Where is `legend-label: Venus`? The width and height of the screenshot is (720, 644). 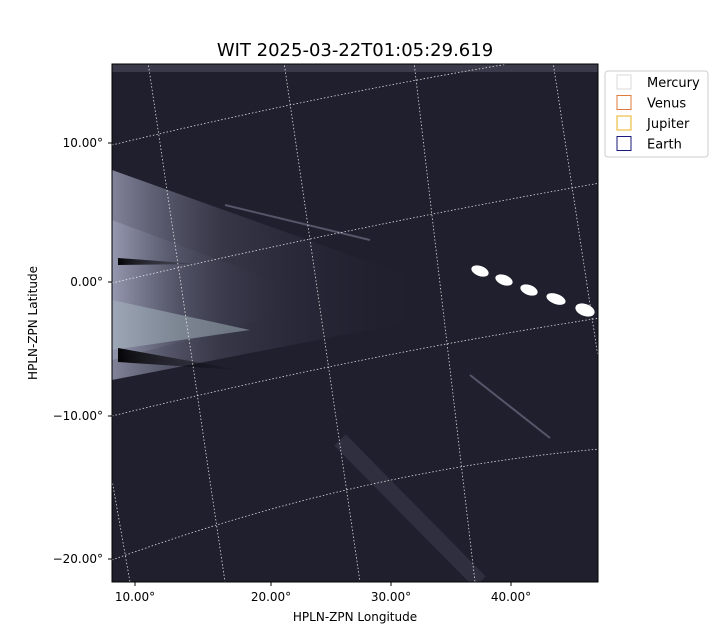
legend-label: Venus is located at coordinates (666, 104).